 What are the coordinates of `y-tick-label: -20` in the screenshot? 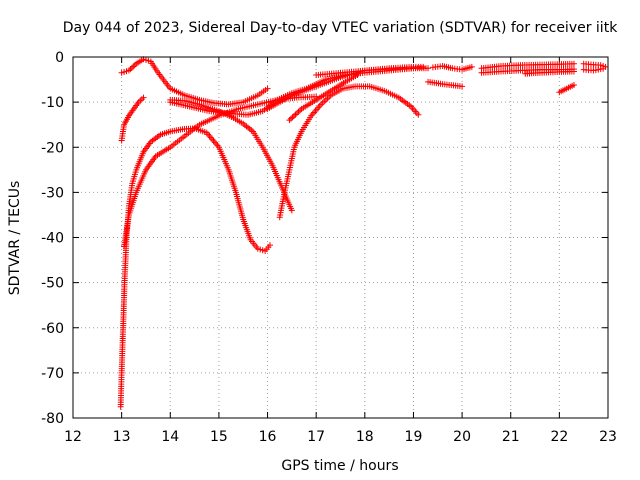 It's located at (52, 148).